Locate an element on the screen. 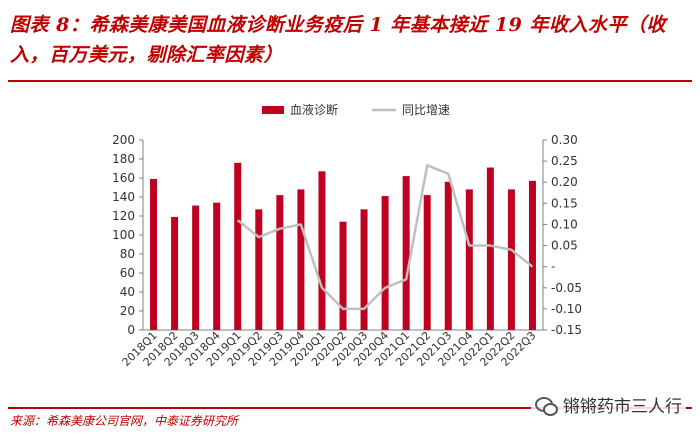 Image resolution: width=700 pixels, height=434 pixels. footer-divider is located at coordinates (350, 408).